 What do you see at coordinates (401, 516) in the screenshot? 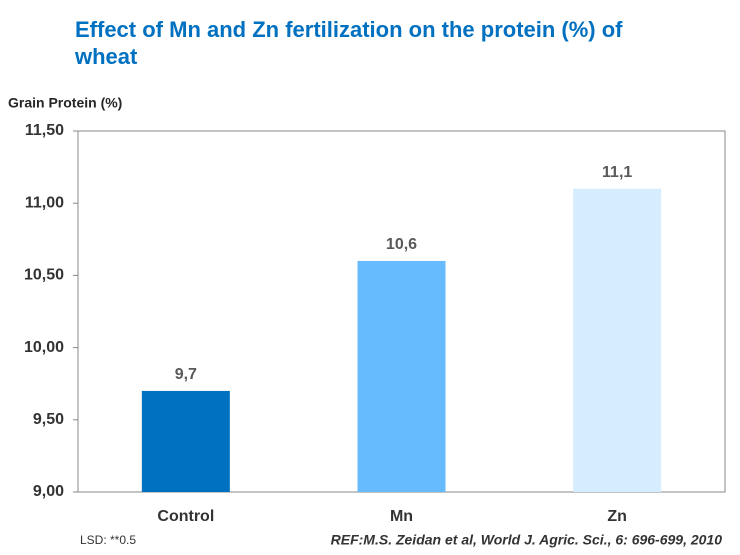
I see `x-tick-label: Mn` at bounding box center [401, 516].